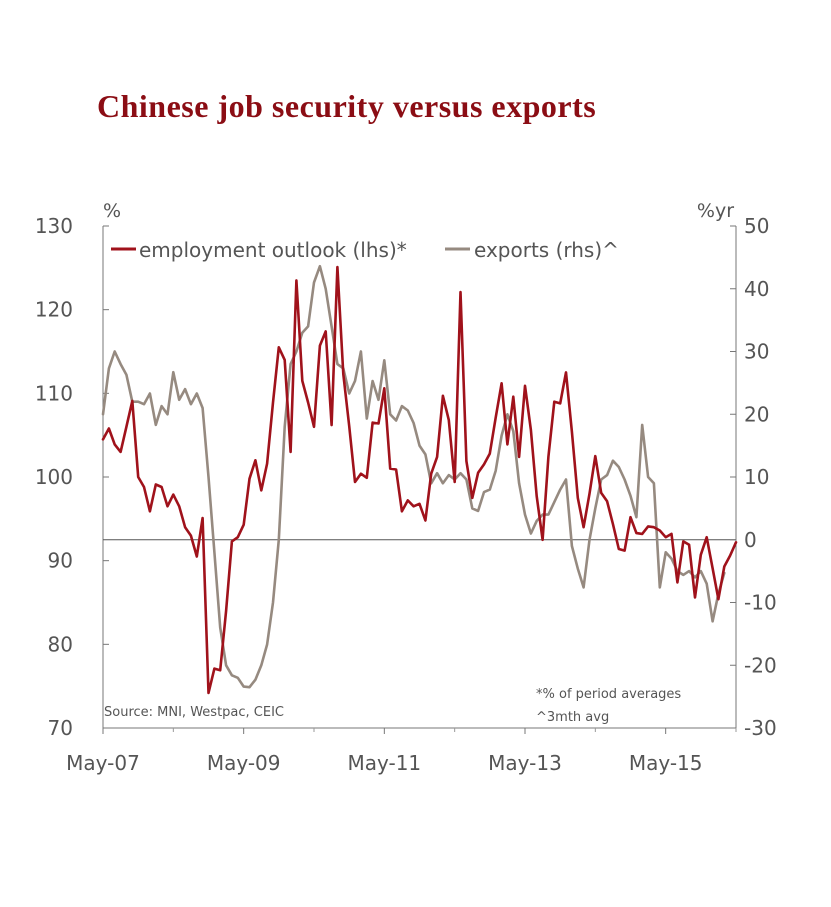  I want to click on legend-label-employment: employment outlook (lhs)*, so click(273, 250).